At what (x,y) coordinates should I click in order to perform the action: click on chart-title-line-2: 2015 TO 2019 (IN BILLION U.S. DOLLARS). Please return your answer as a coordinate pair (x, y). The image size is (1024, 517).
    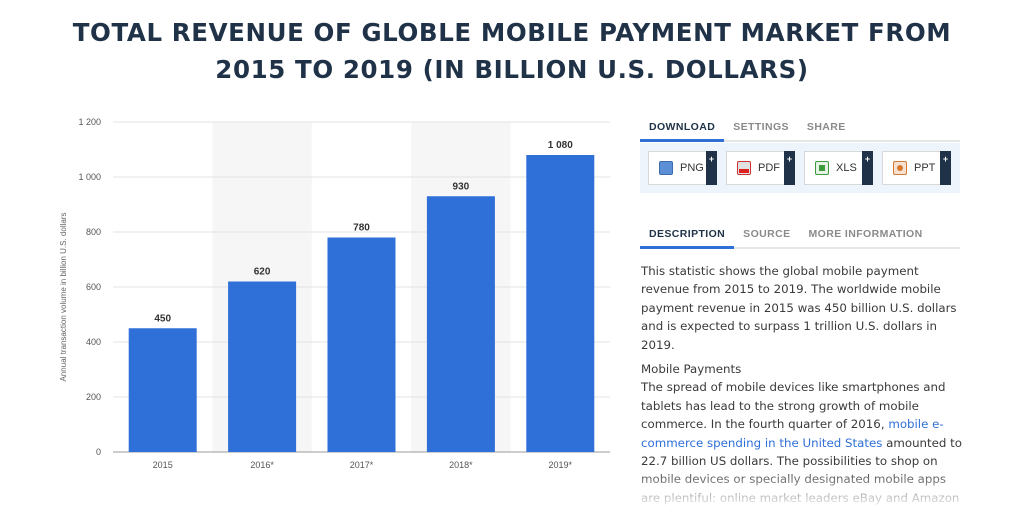
    Looking at the image, I should click on (512, 69).